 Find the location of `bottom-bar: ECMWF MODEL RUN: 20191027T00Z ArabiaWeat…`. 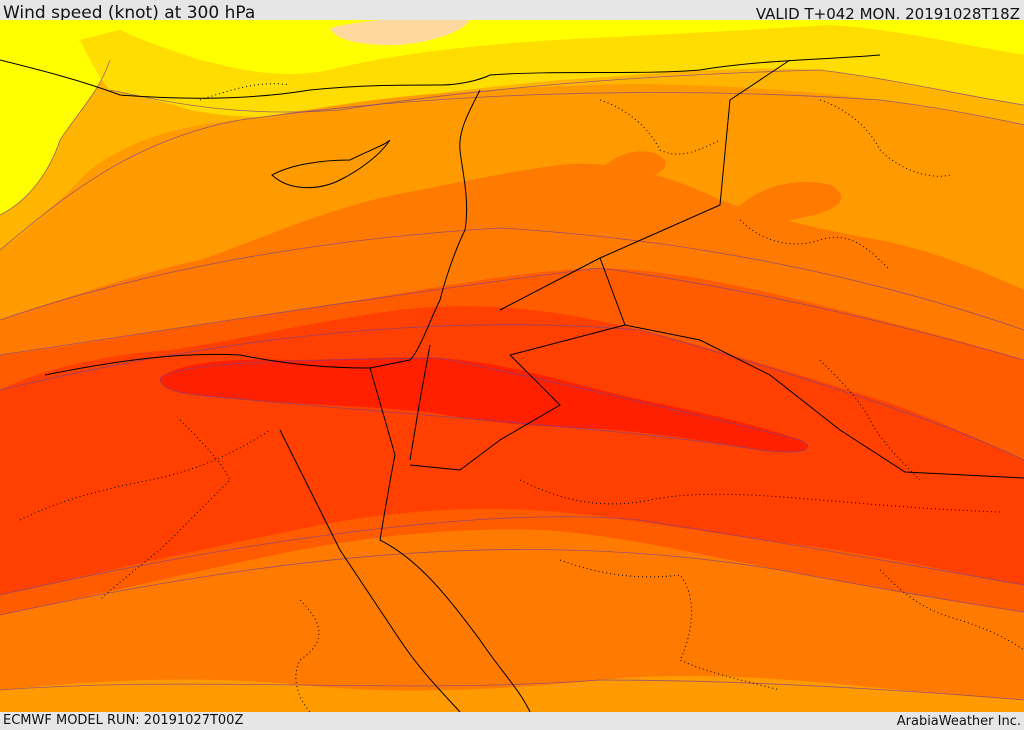

bottom-bar: ECMWF MODEL RUN: 20191027T00Z ArabiaWeat… is located at coordinates (512, 720).